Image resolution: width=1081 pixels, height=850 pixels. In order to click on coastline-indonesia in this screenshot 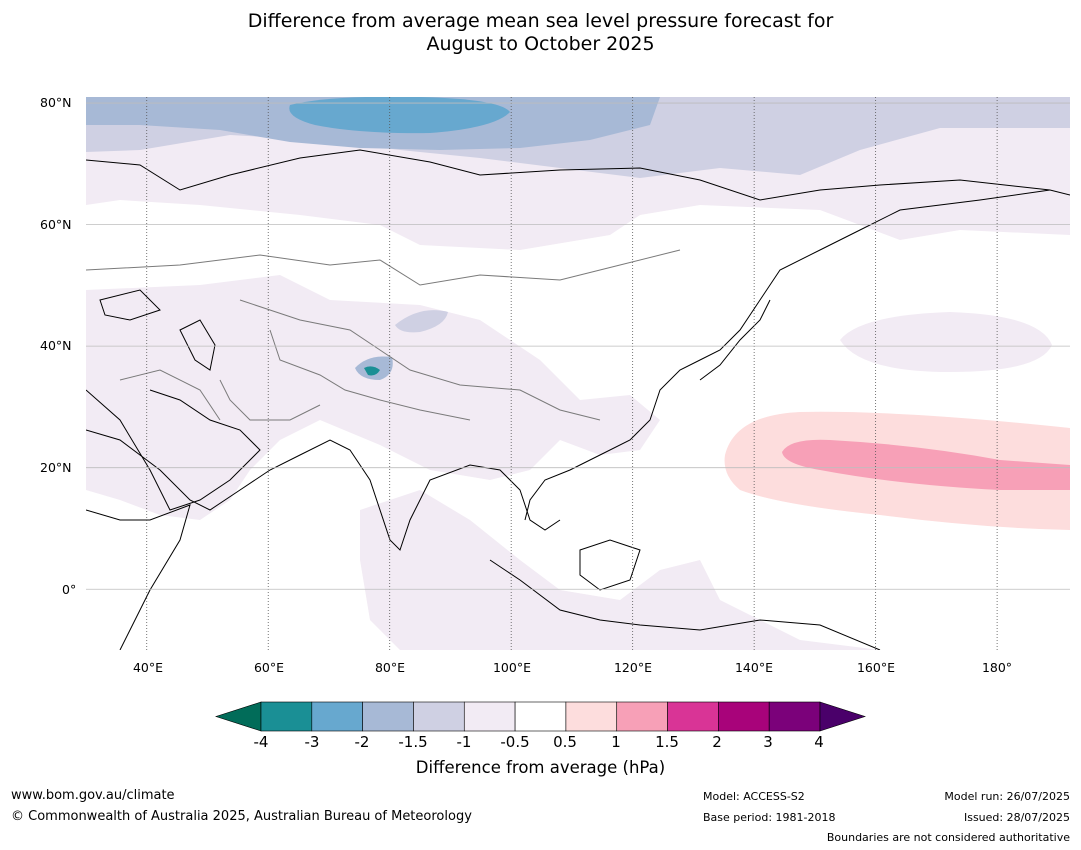, I will do `click(685, 604)`.